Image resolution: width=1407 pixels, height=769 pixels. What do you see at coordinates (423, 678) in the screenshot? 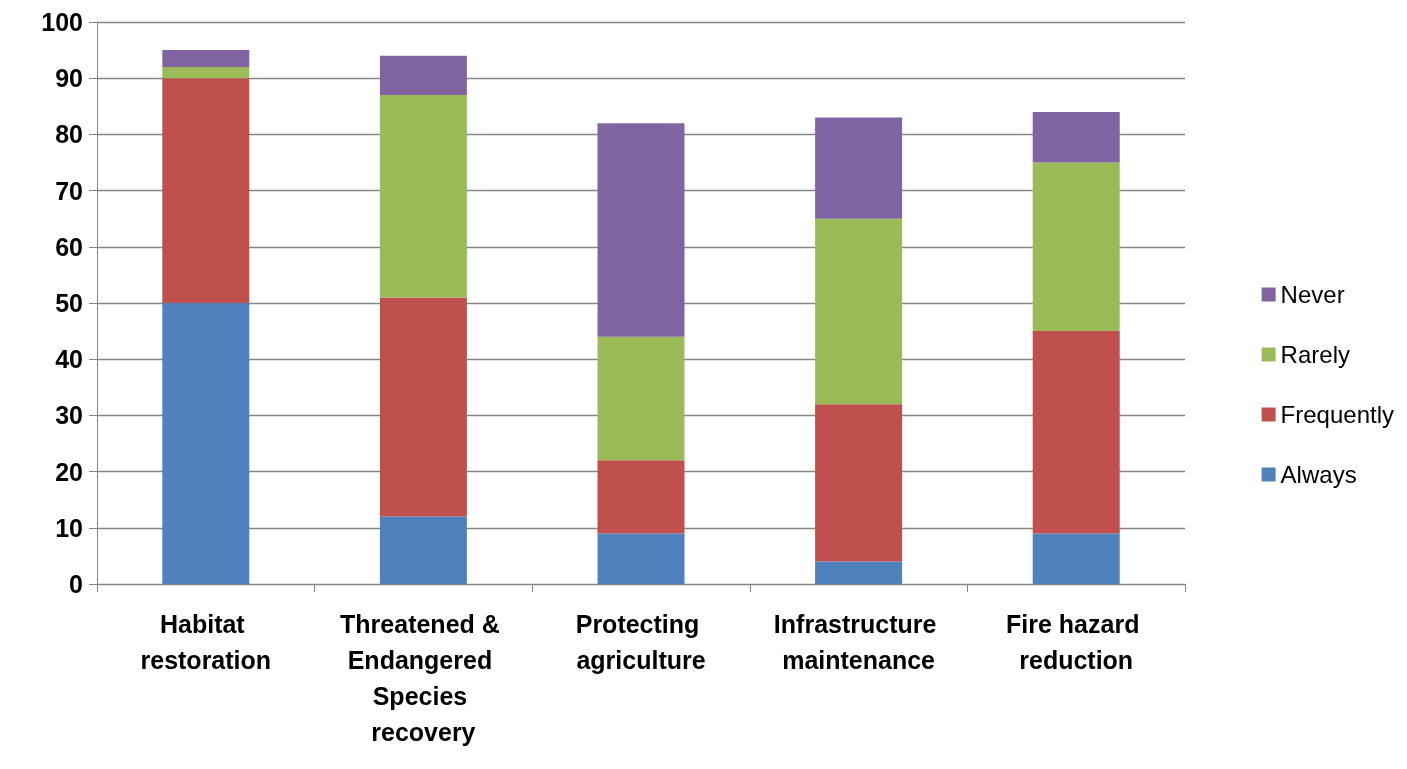
I see `x-tick-label: Threatened & Endangered Species recovery` at bounding box center [423, 678].